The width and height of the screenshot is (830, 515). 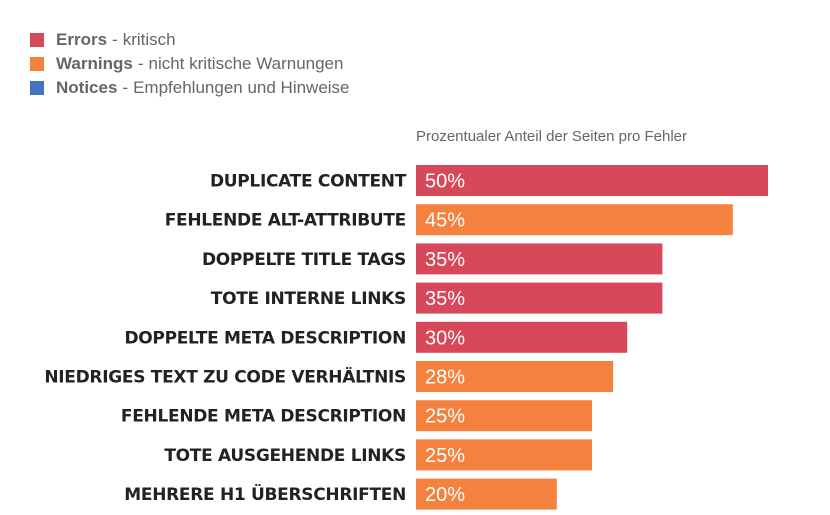 I want to click on category-label: NIEDRIGES TEXT ZU CODE VERHÄLTNIS, so click(x=225, y=377).